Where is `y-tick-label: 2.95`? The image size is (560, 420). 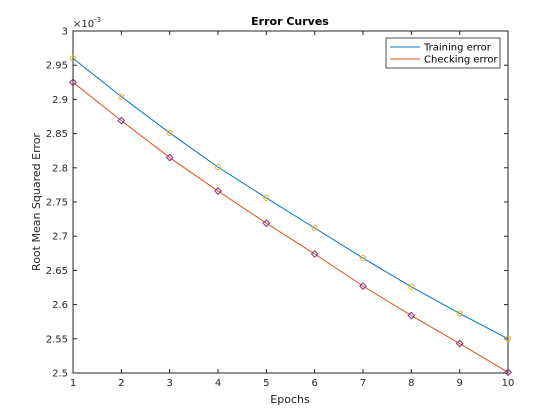 y-tick-label: 2.95 is located at coordinates (57, 66).